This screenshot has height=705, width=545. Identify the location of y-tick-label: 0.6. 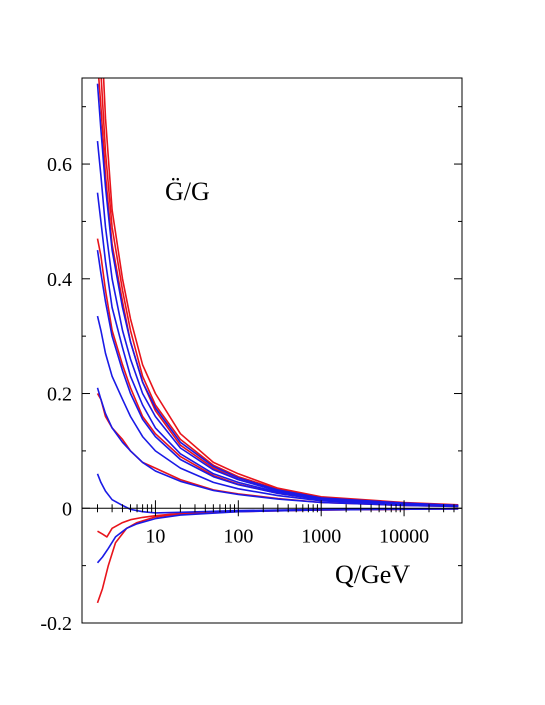
(59, 165).